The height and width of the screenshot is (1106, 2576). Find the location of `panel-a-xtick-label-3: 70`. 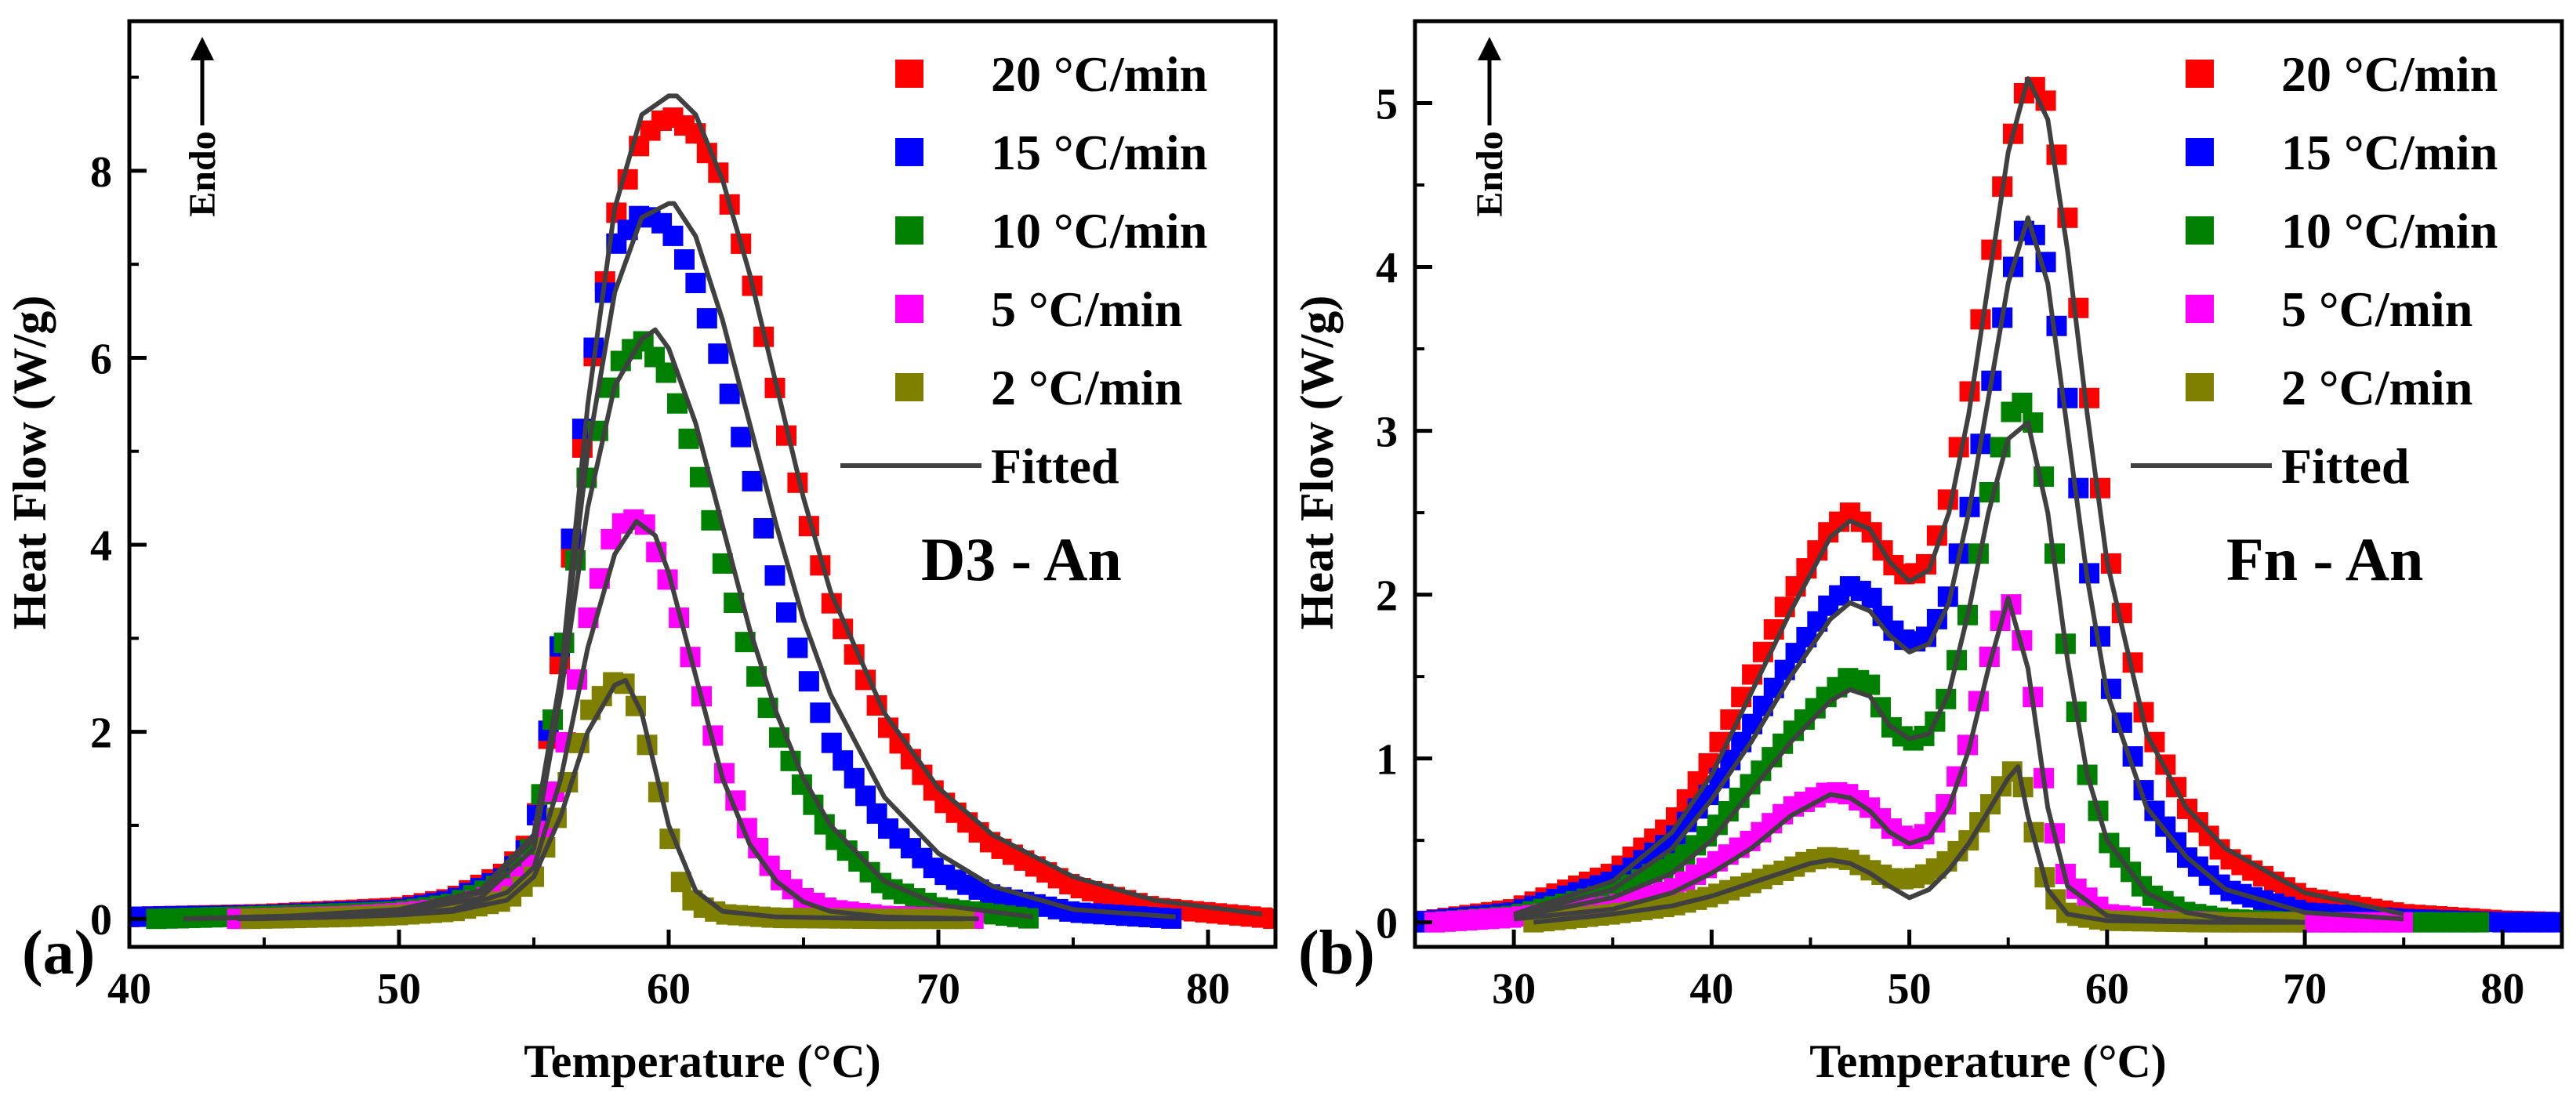

panel-a-xtick-label-3: 70 is located at coordinates (938, 989).